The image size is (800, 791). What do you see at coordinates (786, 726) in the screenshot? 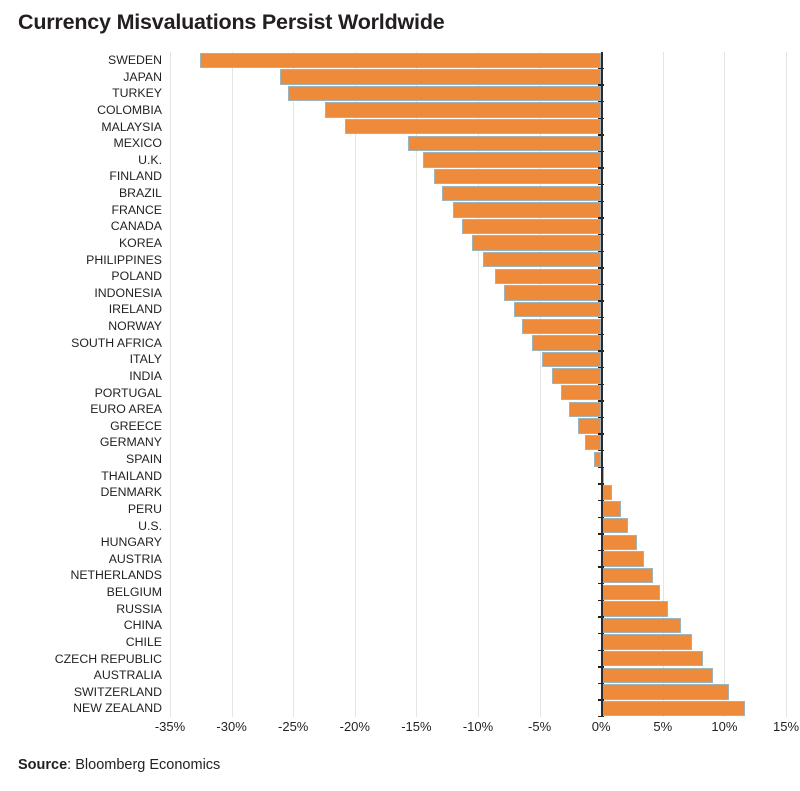
I see `x-tick-label: 15%` at bounding box center [786, 726].